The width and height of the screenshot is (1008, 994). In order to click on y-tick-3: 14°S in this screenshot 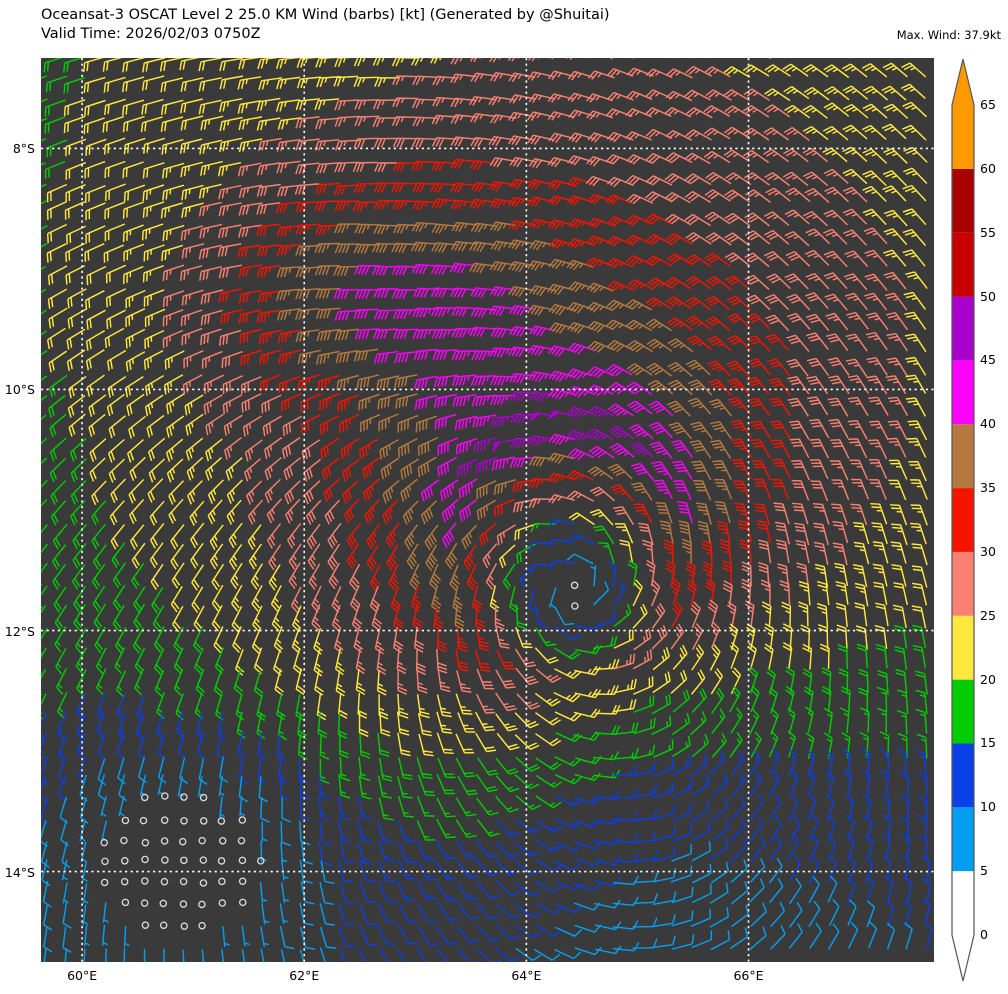, I will do `click(19, 872)`.